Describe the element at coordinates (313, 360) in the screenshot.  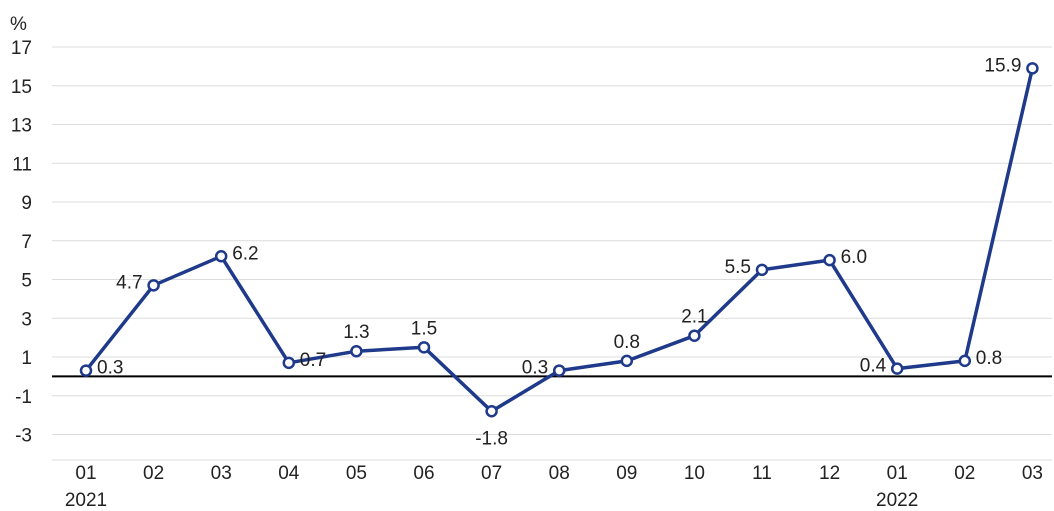
I see `data-label: 0.7` at that location.